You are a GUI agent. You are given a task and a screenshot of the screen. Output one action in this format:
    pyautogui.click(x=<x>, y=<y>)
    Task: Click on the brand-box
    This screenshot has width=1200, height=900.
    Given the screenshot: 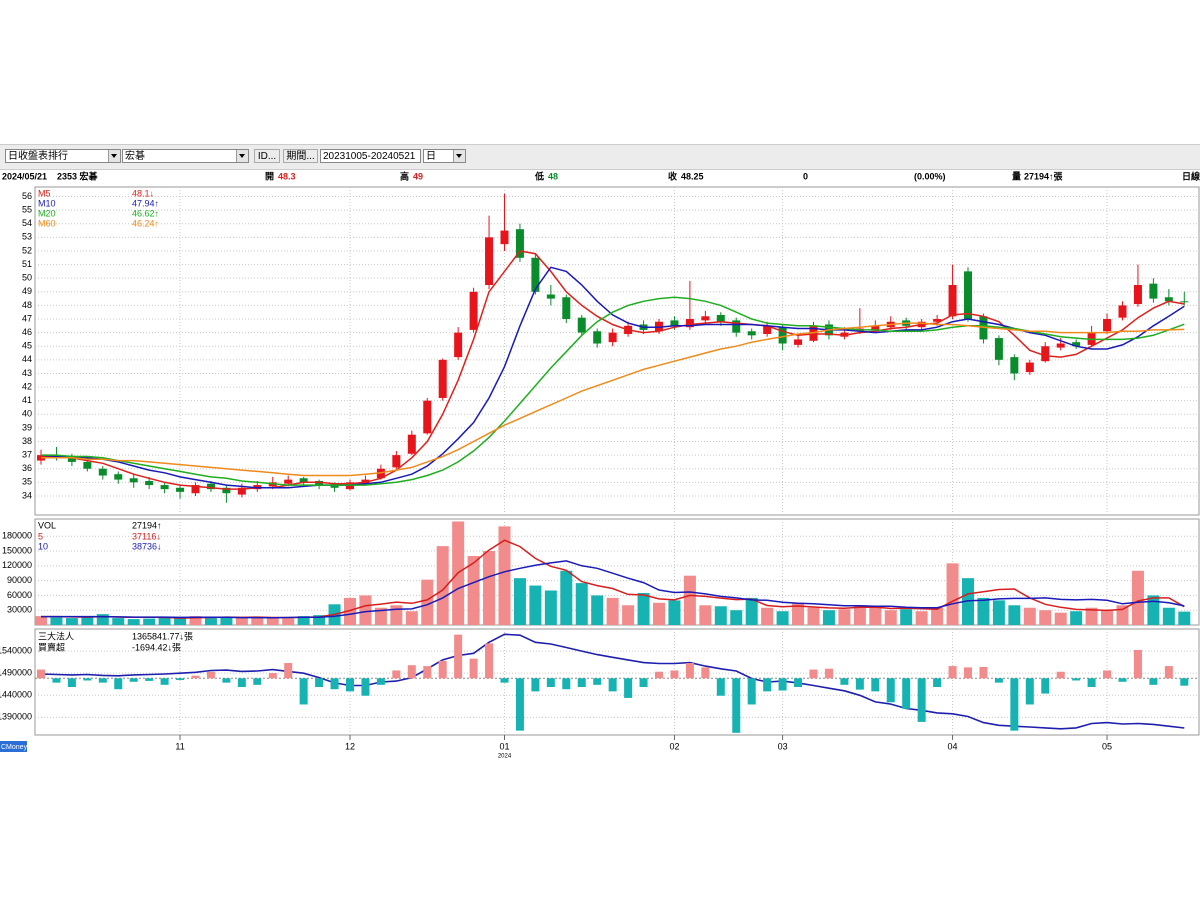 What is the action you would take?
    pyautogui.click(x=13, y=746)
    